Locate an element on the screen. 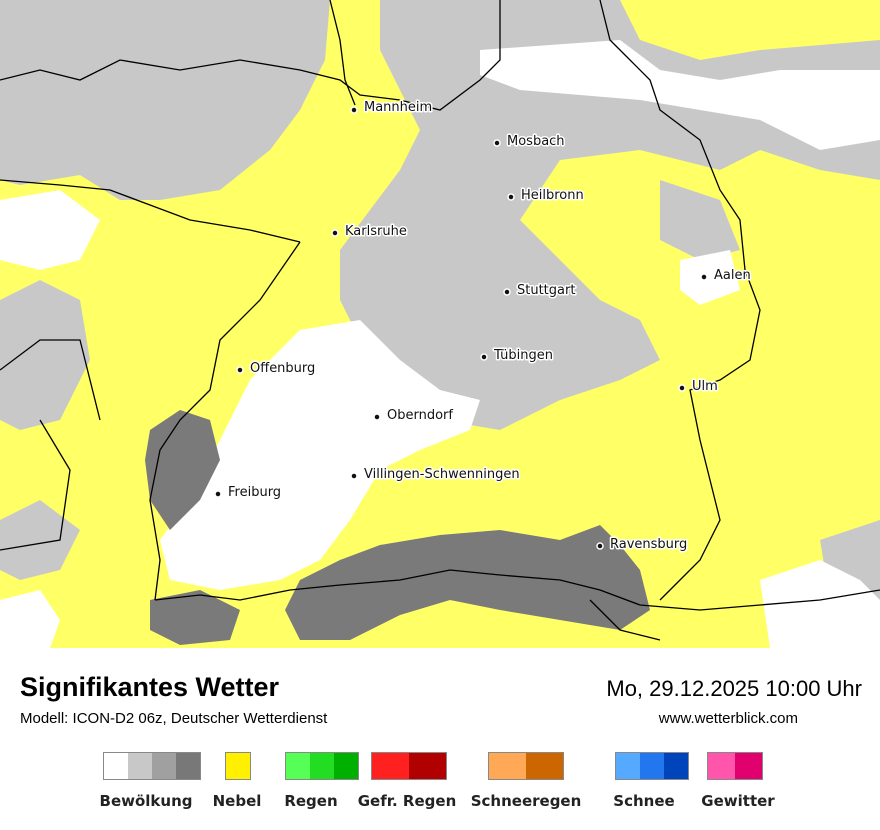 The height and width of the screenshot is (830, 880). svg-text: Mosbach is located at coordinates (536, 141).